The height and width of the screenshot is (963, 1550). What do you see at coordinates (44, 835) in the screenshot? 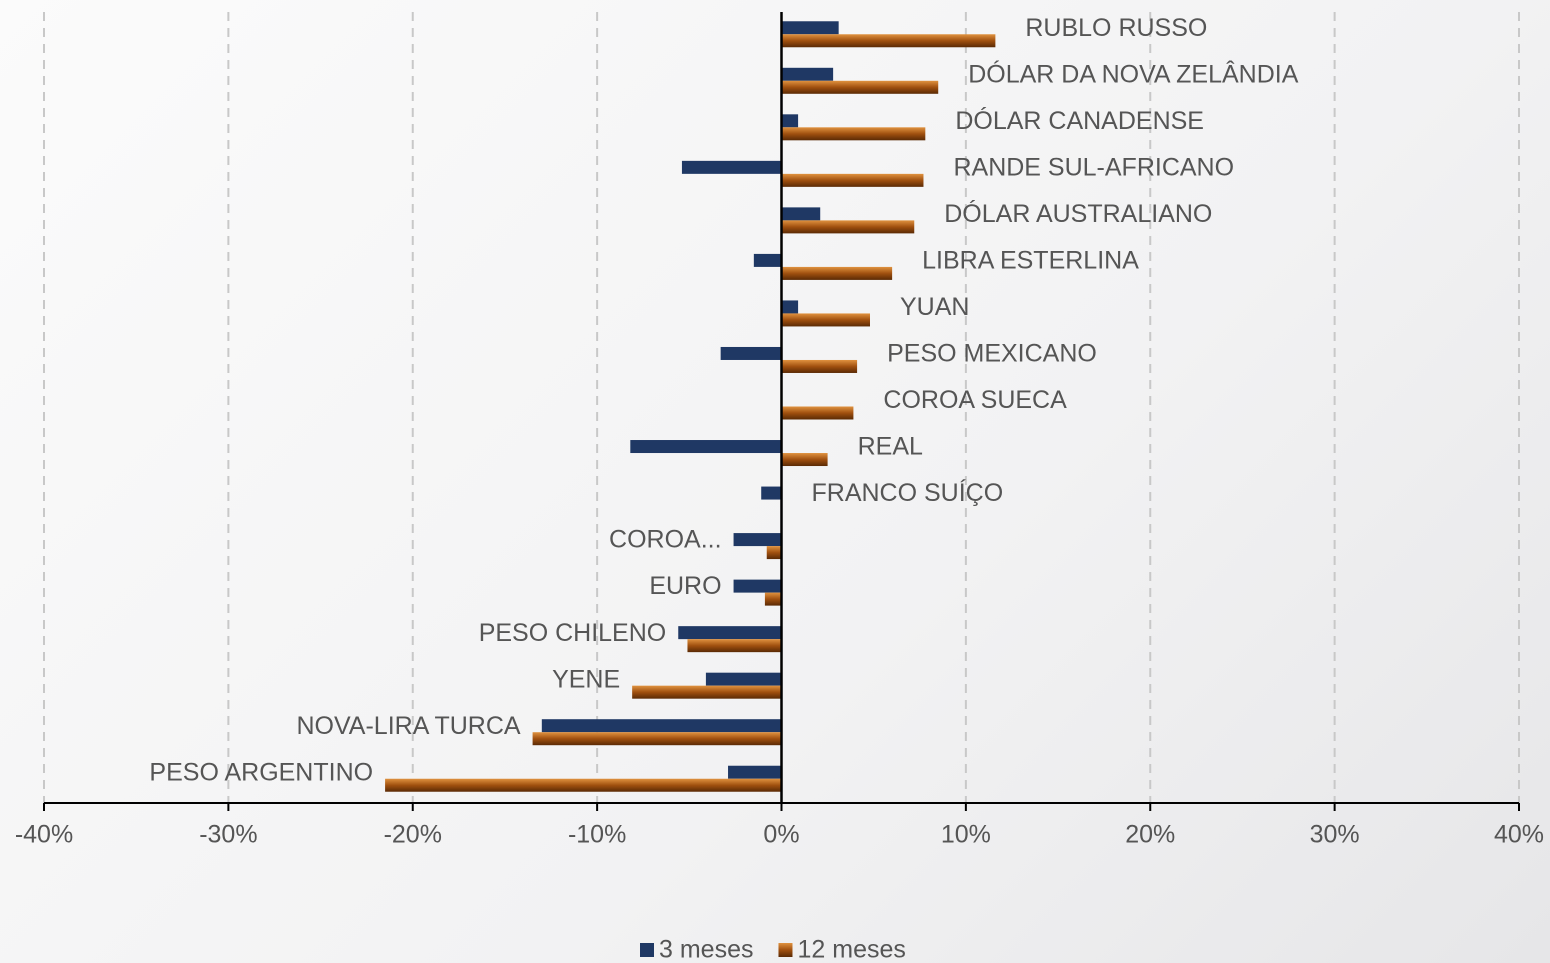
I see `x-tick-label: -40%` at bounding box center [44, 835].